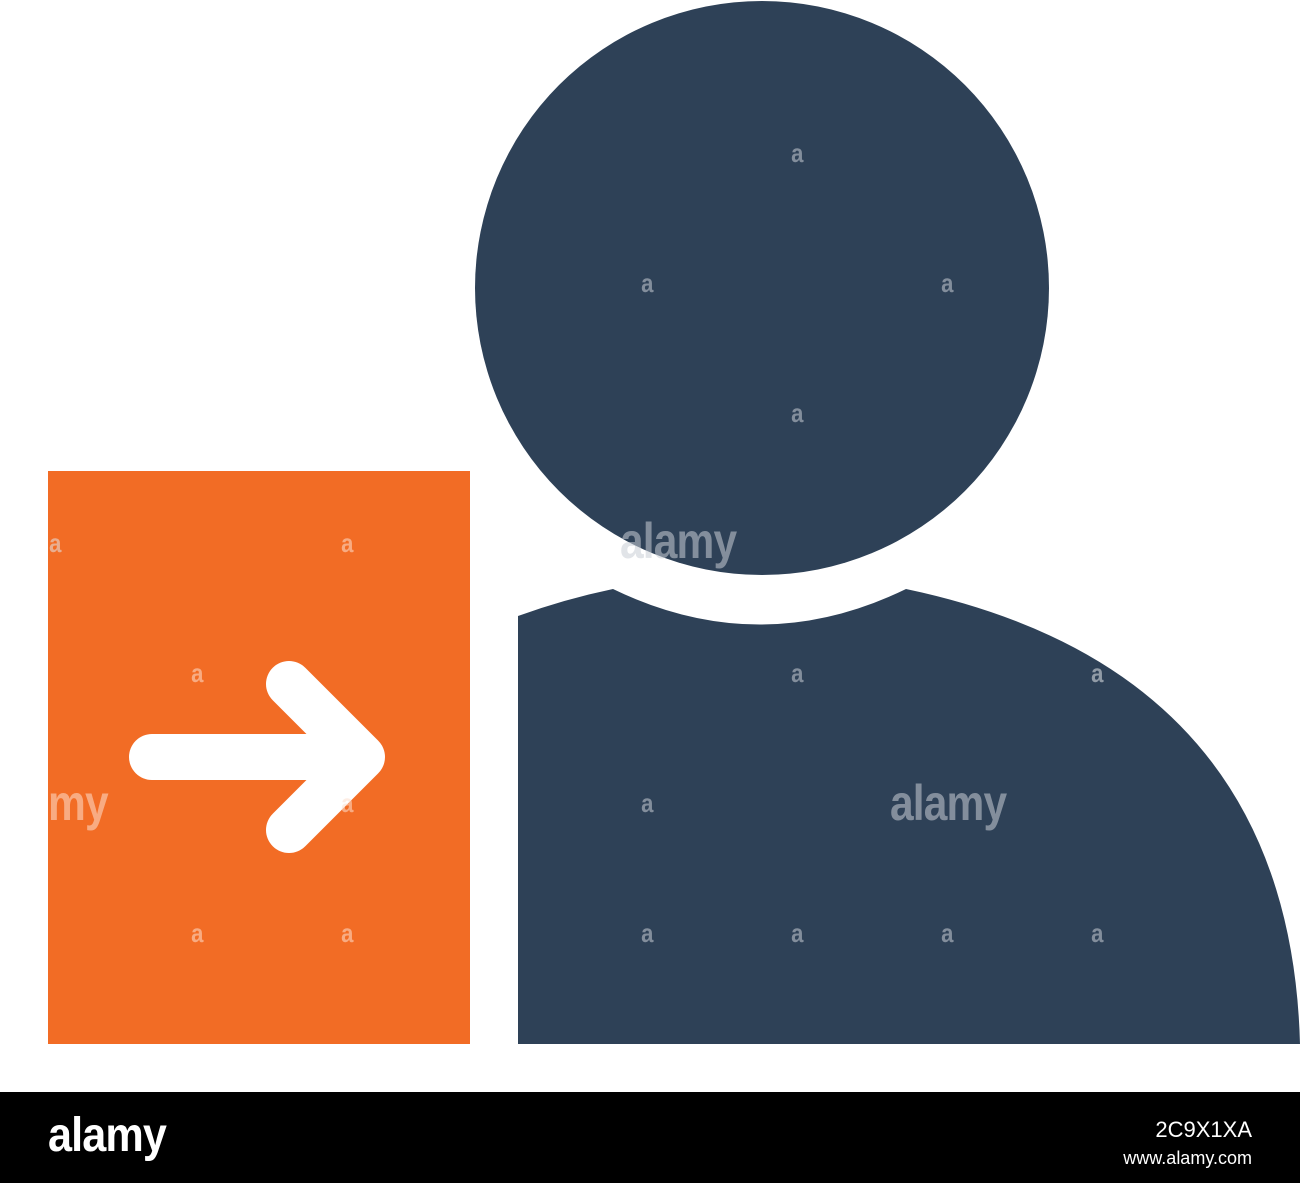 This screenshot has height=1183, width=1300. What do you see at coordinates (107, 1135) in the screenshot?
I see `brand-logo: alamy` at bounding box center [107, 1135].